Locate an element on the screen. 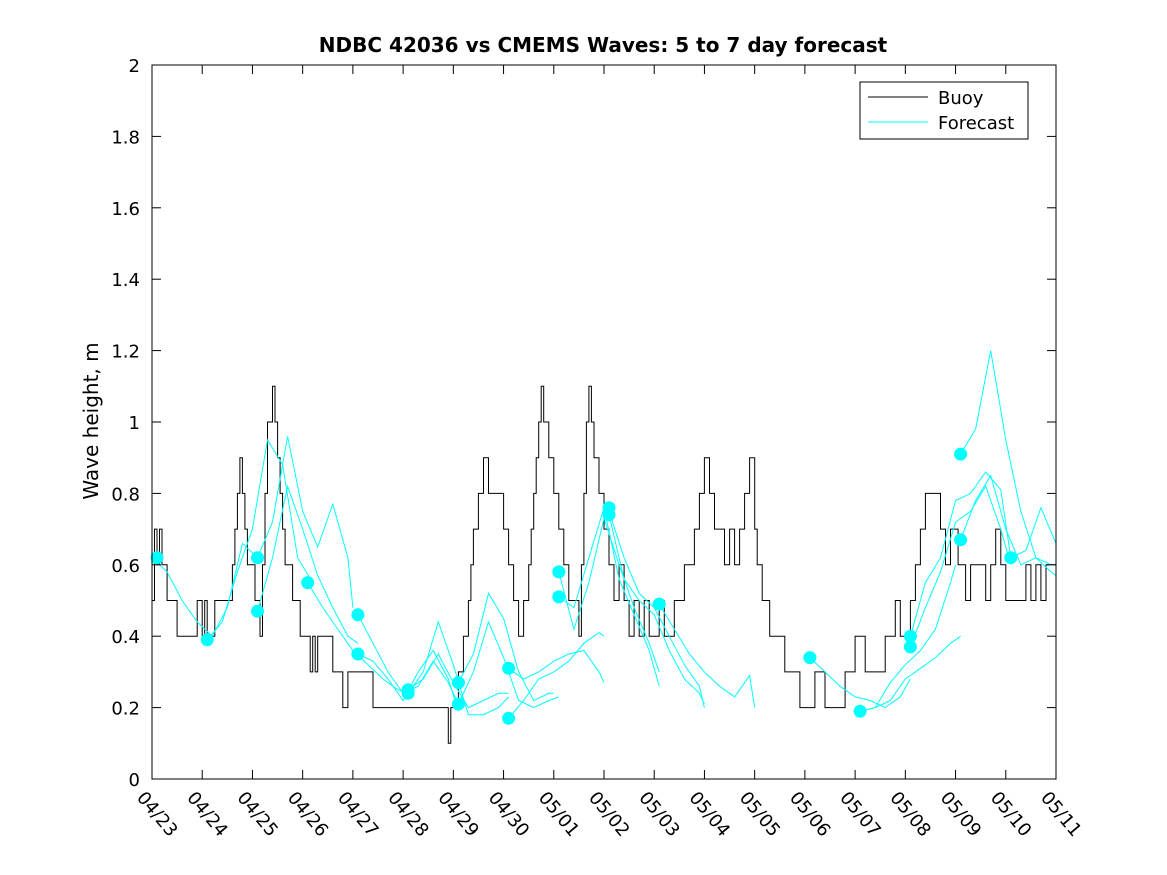 This screenshot has height=875, width=1167. y-tick-label: 1.2 is located at coordinates (125, 352).